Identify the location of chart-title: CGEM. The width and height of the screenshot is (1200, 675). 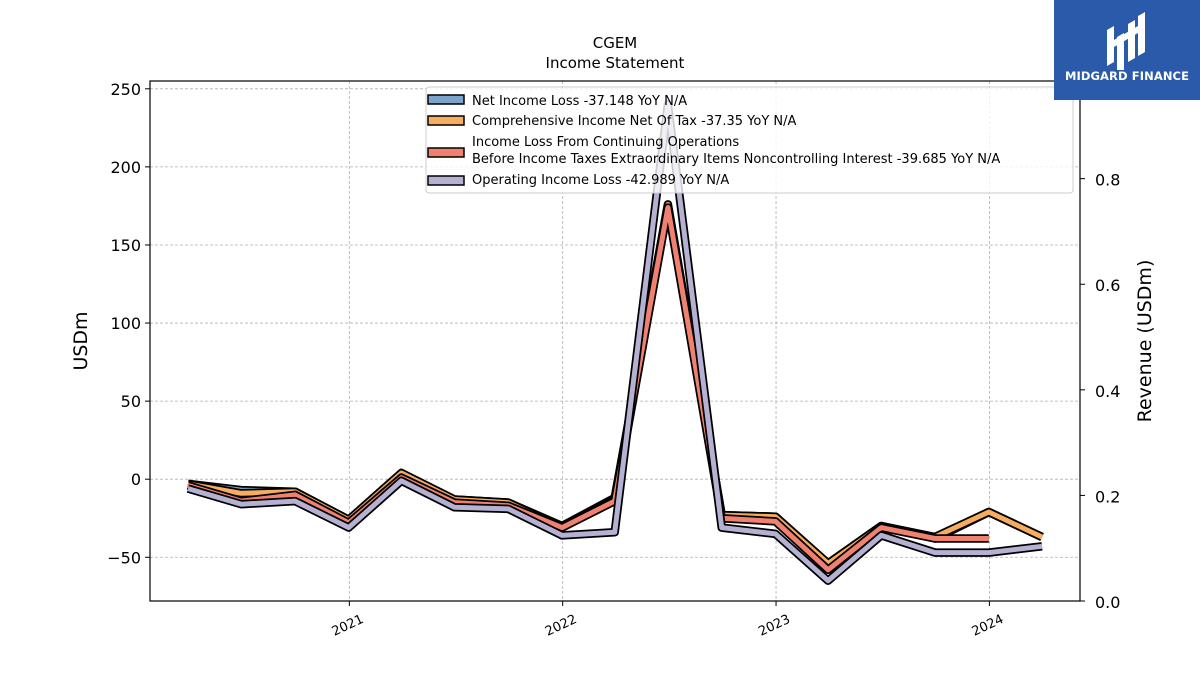
(615, 43).